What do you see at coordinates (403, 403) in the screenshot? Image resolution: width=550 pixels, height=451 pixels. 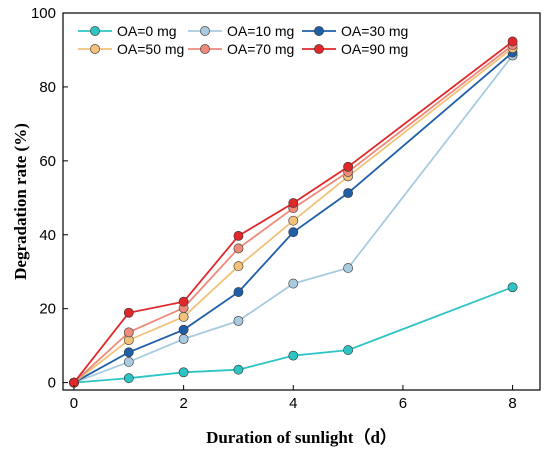 I see `x-tick-label: 6` at bounding box center [403, 403].